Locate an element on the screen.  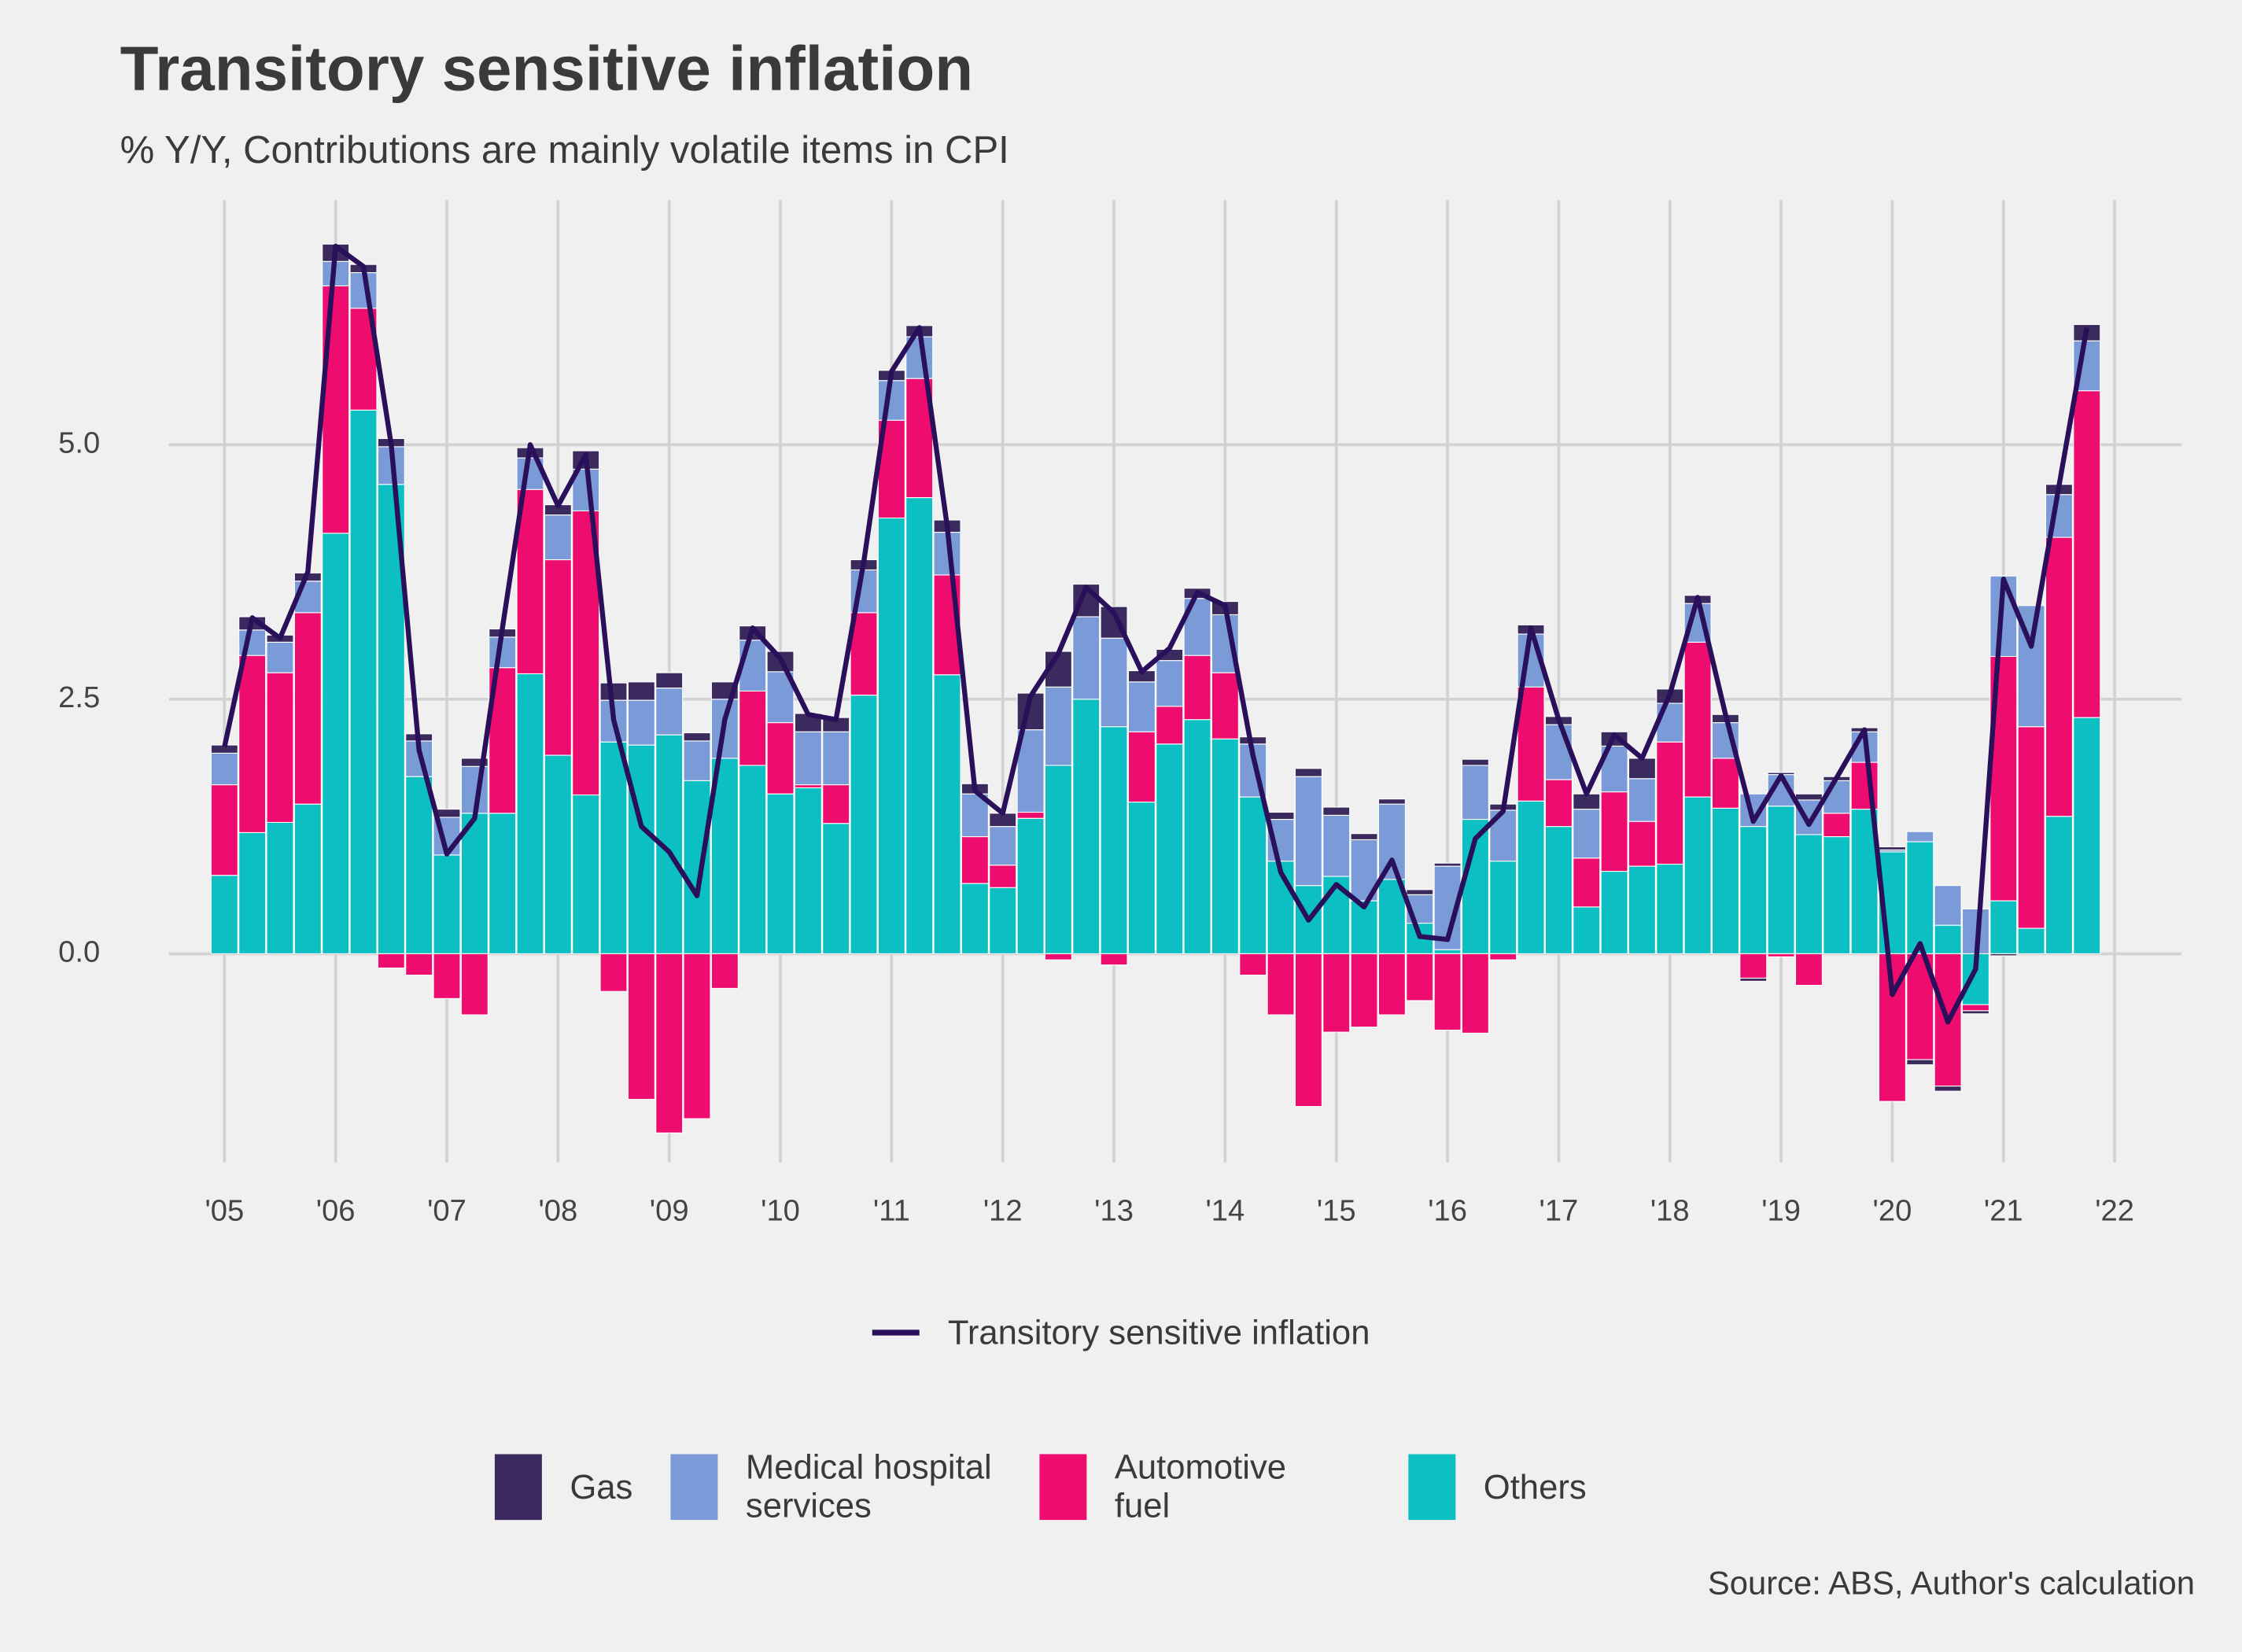
x-tick-label: '07 is located at coordinates (446, 1210).